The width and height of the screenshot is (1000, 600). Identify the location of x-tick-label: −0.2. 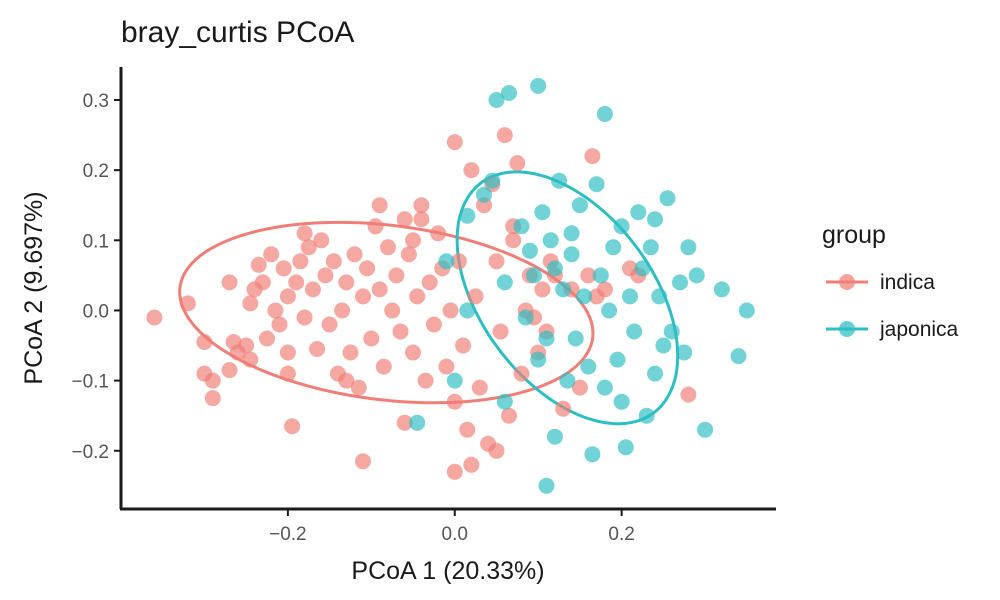
(288, 534).